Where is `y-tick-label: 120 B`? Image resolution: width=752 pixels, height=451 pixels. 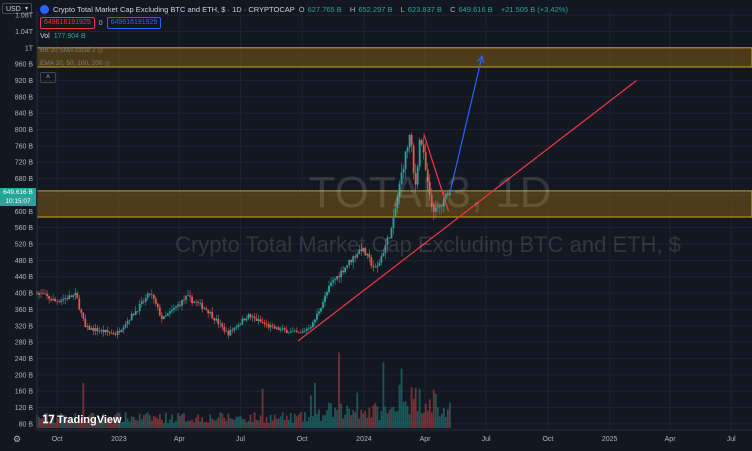
y-tick-label: 120 B is located at coordinates (24, 408).